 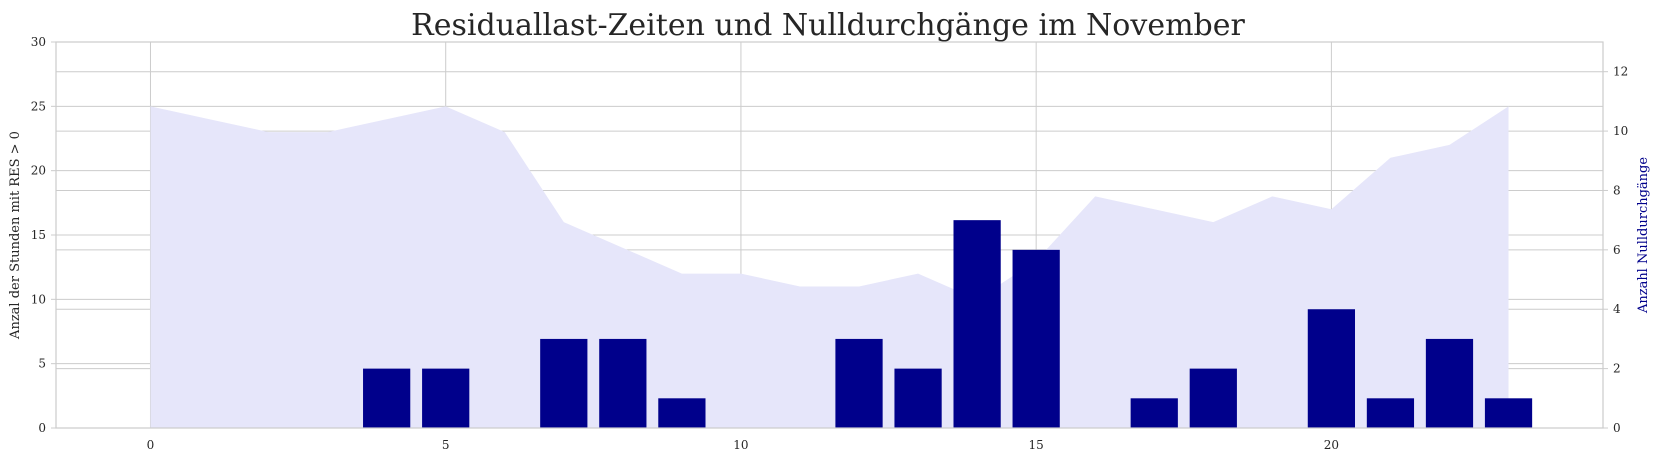 I want to click on right-y-tick-label: 4, so click(x=1617, y=309).